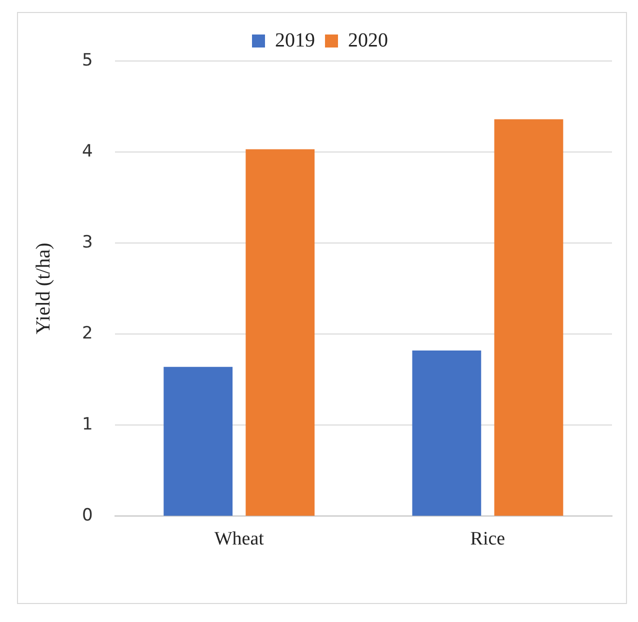 This screenshot has width=638, height=622. What do you see at coordinates (239, 539) in the screenshot?
I see `x-tick-label: Wheat` at bounding box center [239, 539].